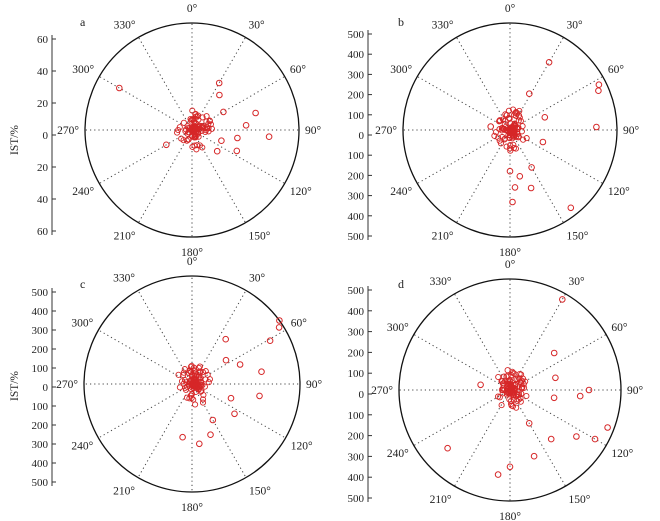  I want to click on y-tick-label: 60, so click(43, 232).